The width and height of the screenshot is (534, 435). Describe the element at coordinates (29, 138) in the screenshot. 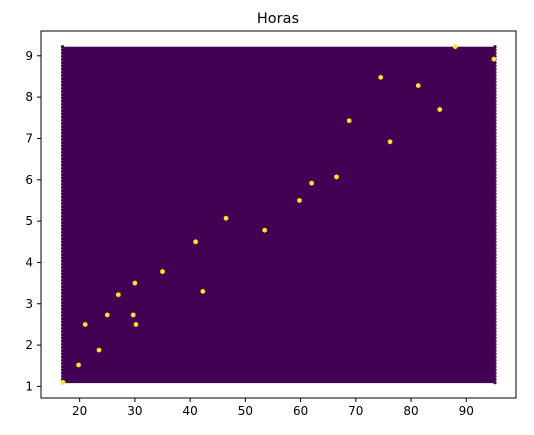

I see `y-tick-label: 7` at that location.